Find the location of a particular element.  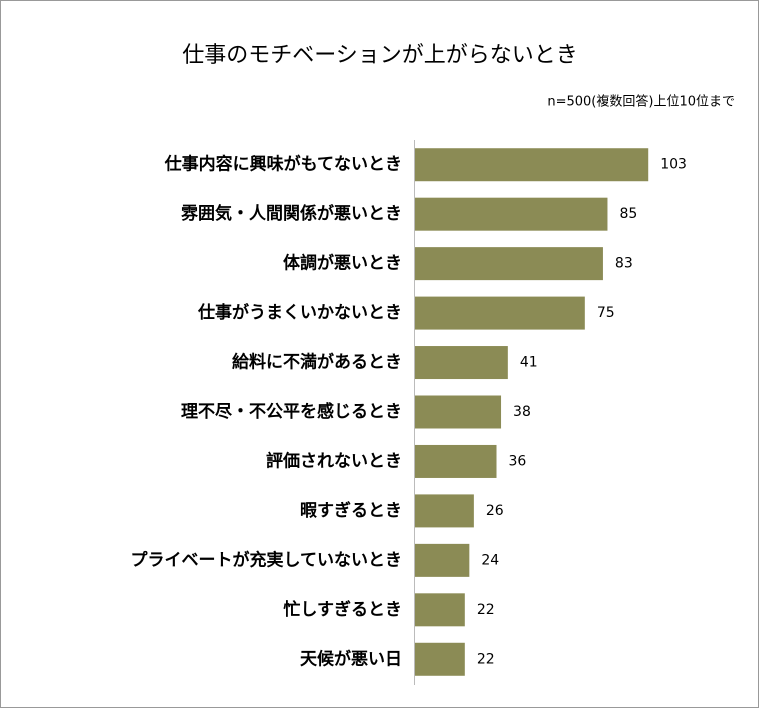

category-label: 理不尽・不公平を感じるとき is located at coordinates (291, 411).